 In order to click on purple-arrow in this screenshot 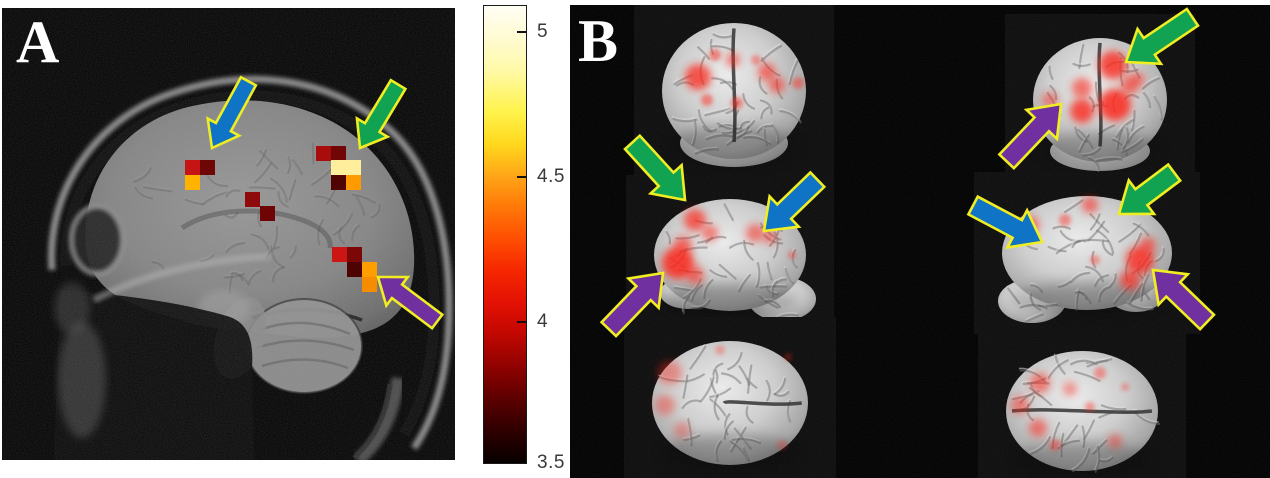, I will do `click(410, 303)`.